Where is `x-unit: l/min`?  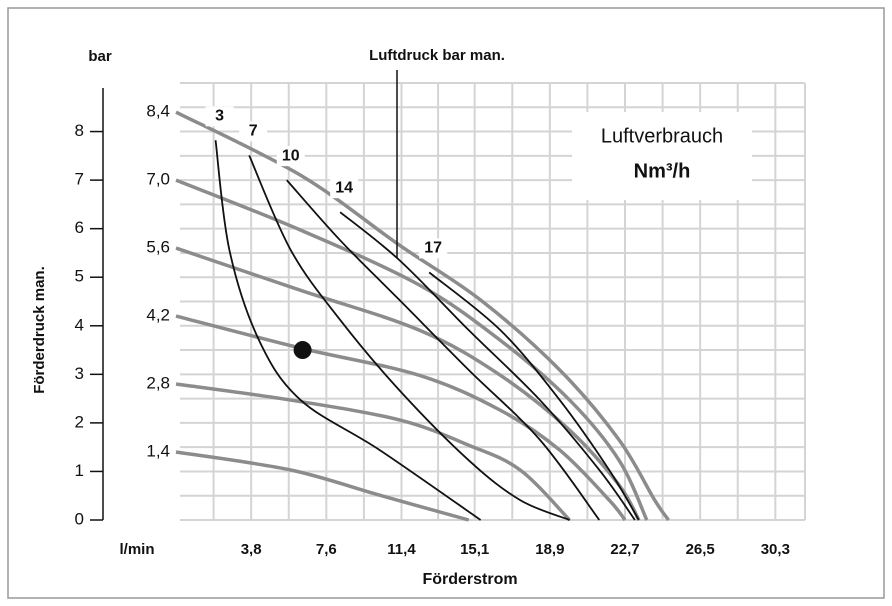
x-unit: l/min is located at coordinates (136, 549).